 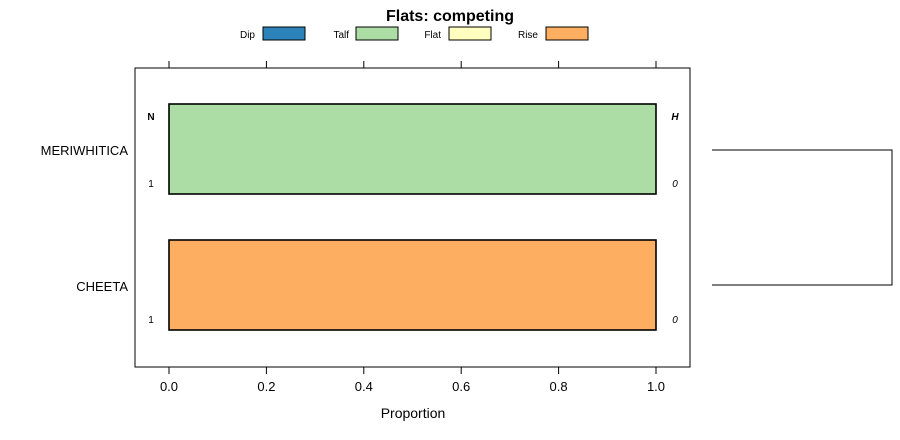 I want to click on legend-label-dip: Dip, so click(x=247, y=35).